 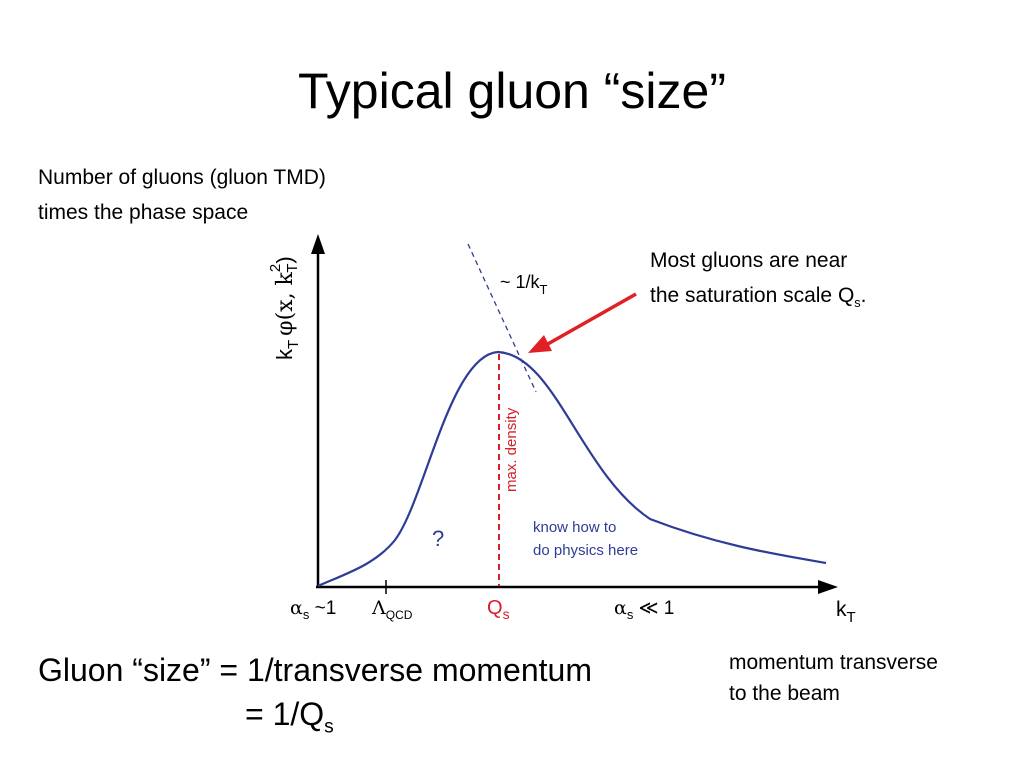 I want to click on asymptote-label: ~ 1/kT, so click(x=524, y=284).